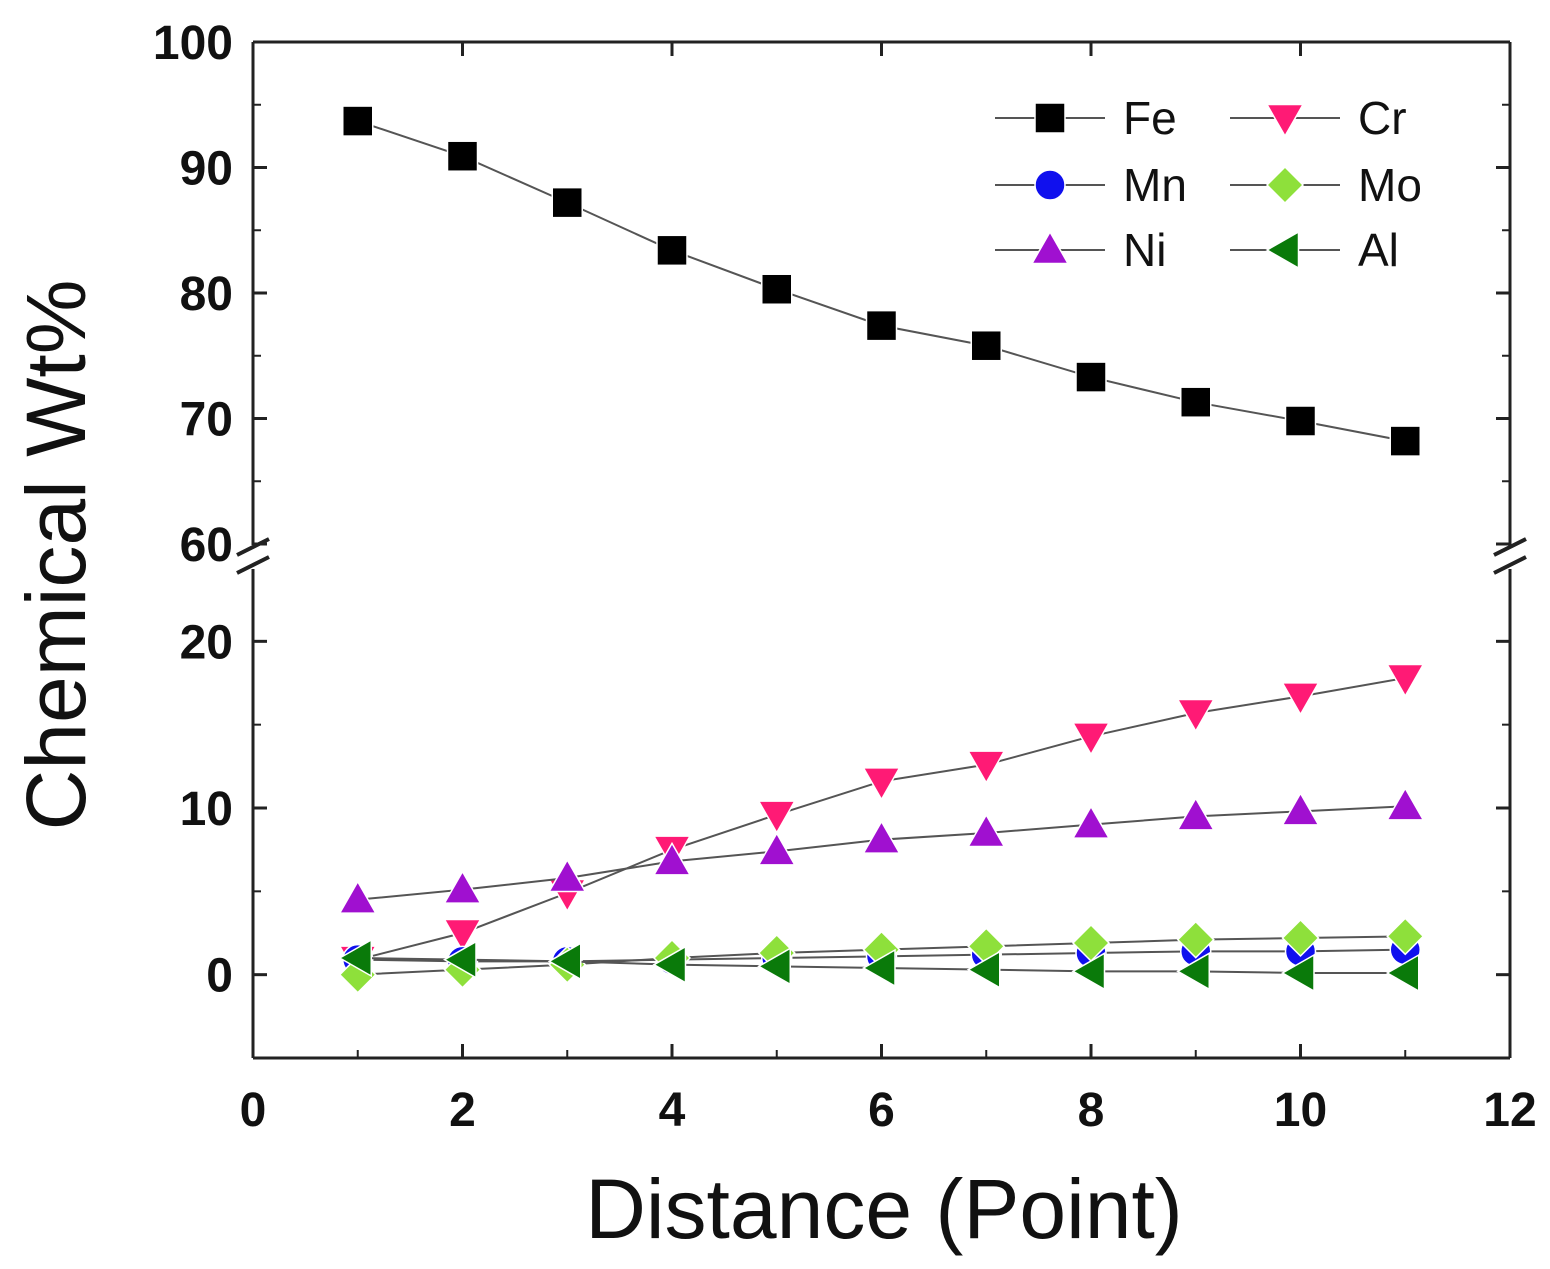  I want to click on legend-marker-cr, so click(1285, 120).